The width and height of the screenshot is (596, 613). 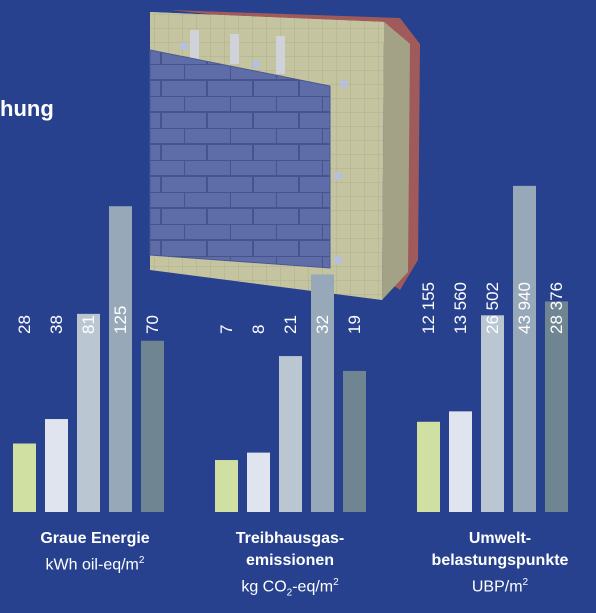 I want to click on chart-title-line-2: belastungspunkte, so click(x=500, y=560).